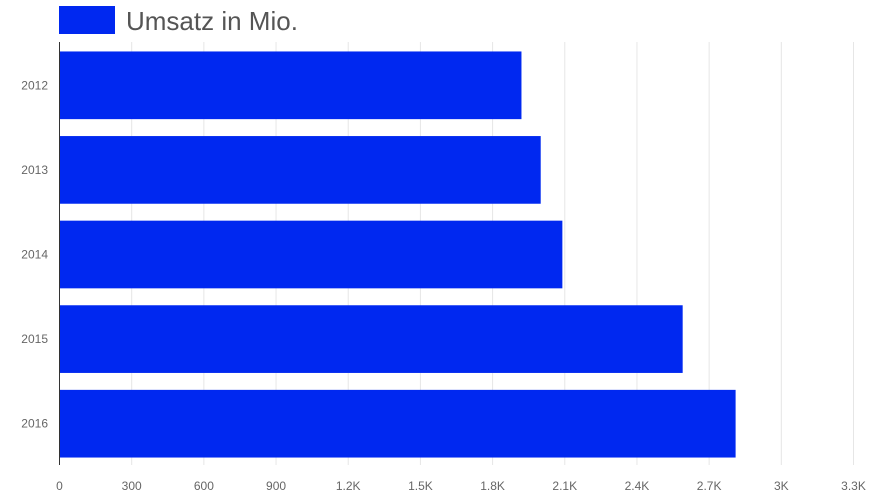  I want to click on x-tick-label: 1.8K, so click(492, 486).